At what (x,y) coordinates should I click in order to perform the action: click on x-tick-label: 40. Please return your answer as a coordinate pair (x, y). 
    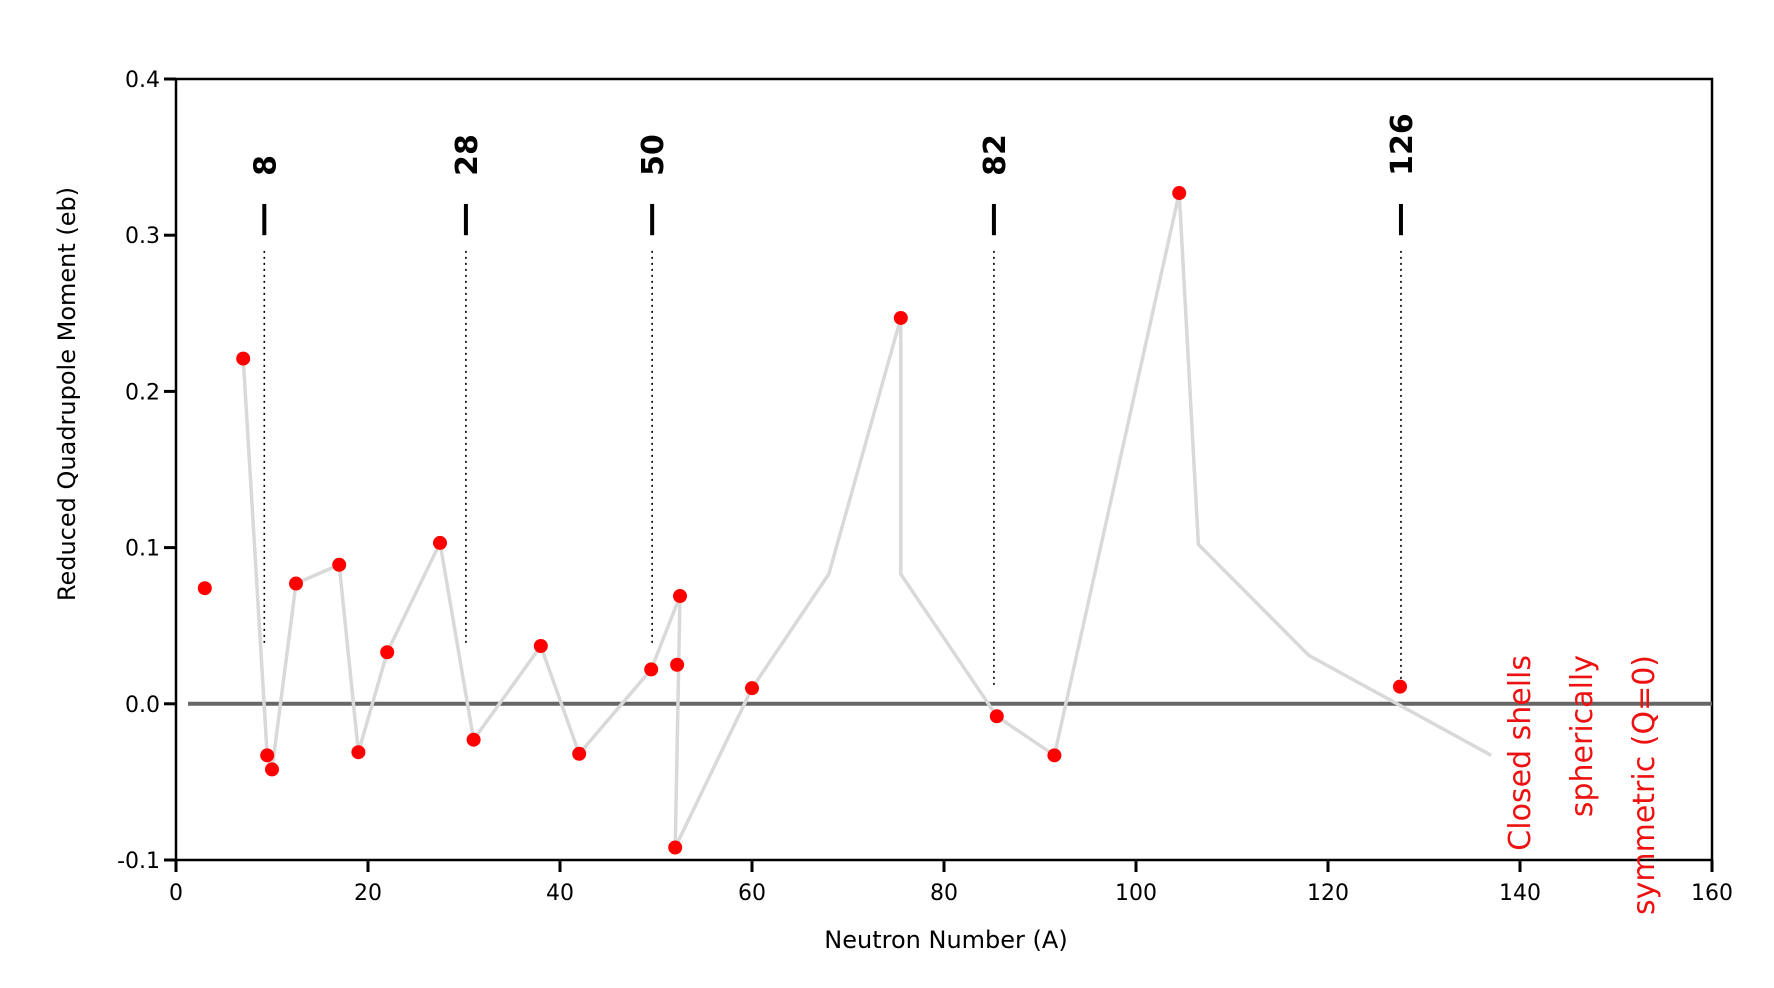
    Looking at the image, I should click on (560, 893).